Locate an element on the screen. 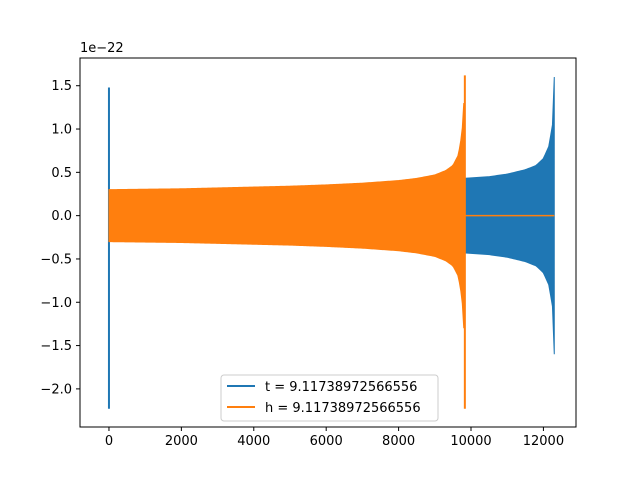 The image size is (640, 480). y-tick-label: −1.5 is located at coordinates (56, 346).